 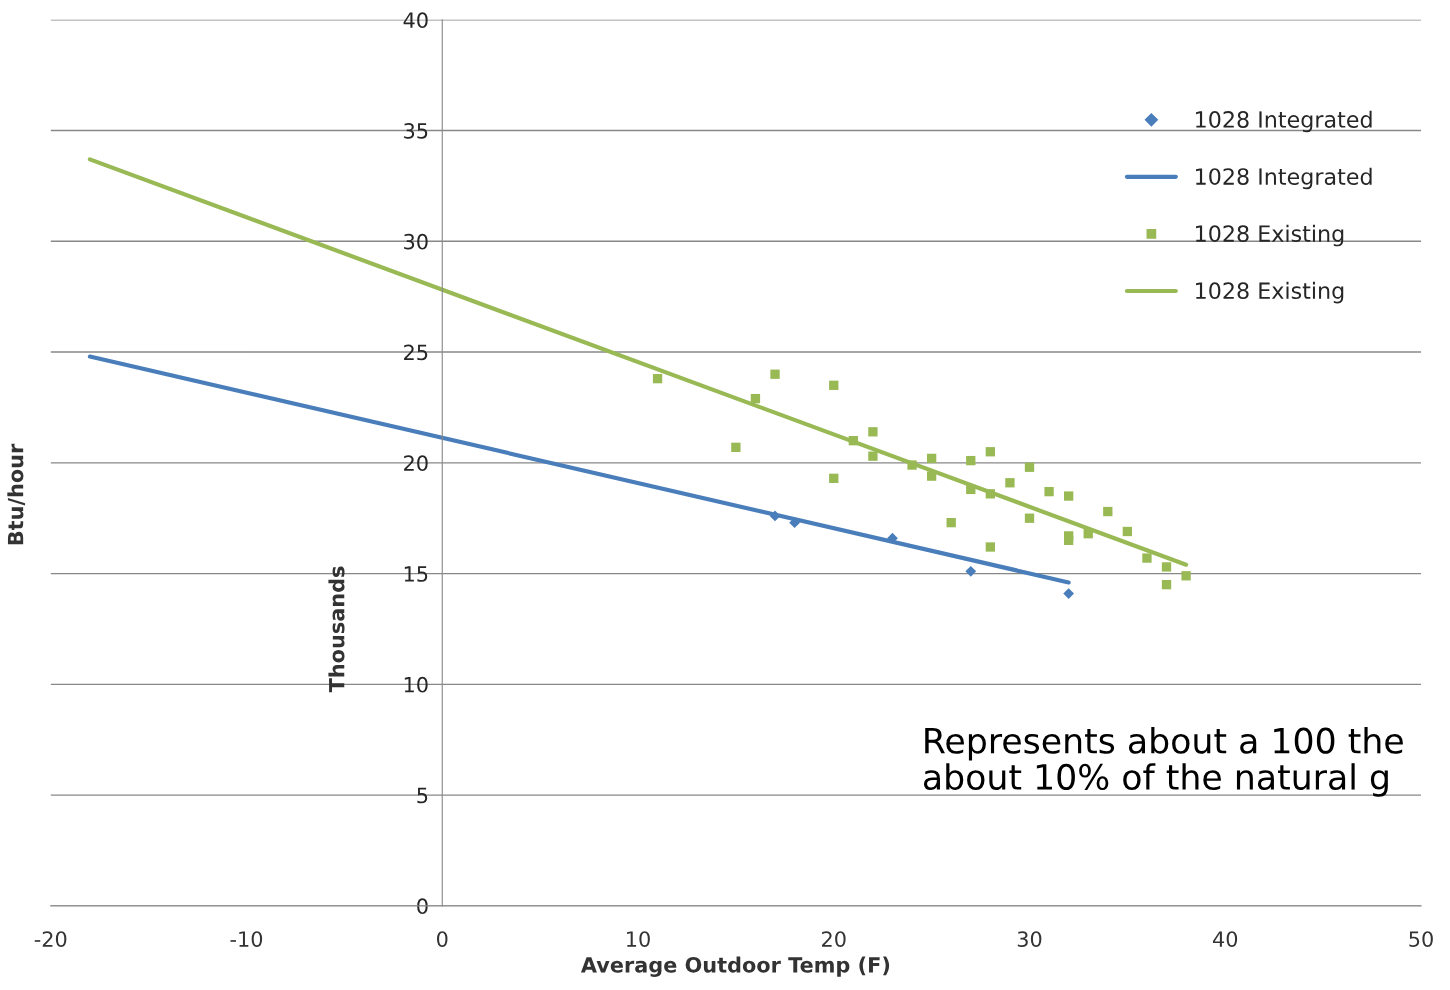 What do you see at coordinates (1225, 939) in the screenshot?
I see `x-tick-label: 40` at bounding box center [1225, 939].